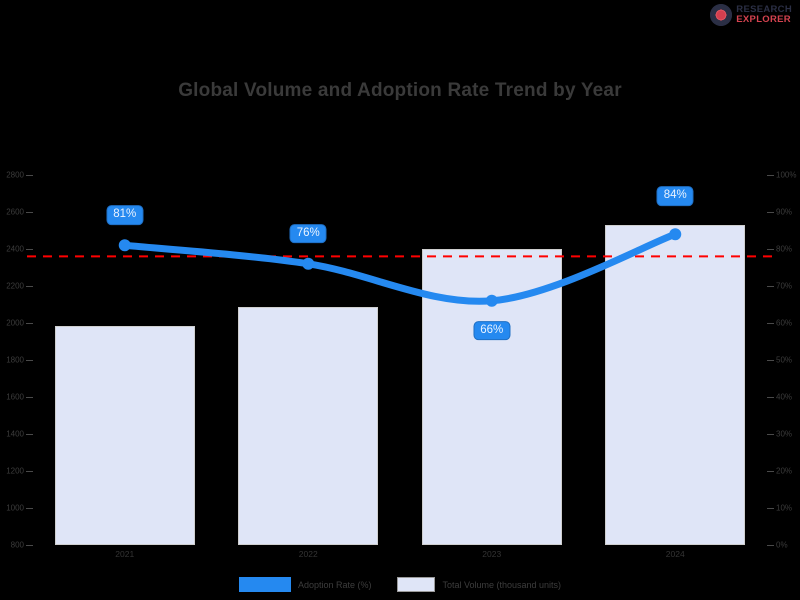 This screenshot has width=800, height=600. Describe the element at coordinates (15, 212) in the screenshot. I see `y-tick-label-left: 2600` at that location.